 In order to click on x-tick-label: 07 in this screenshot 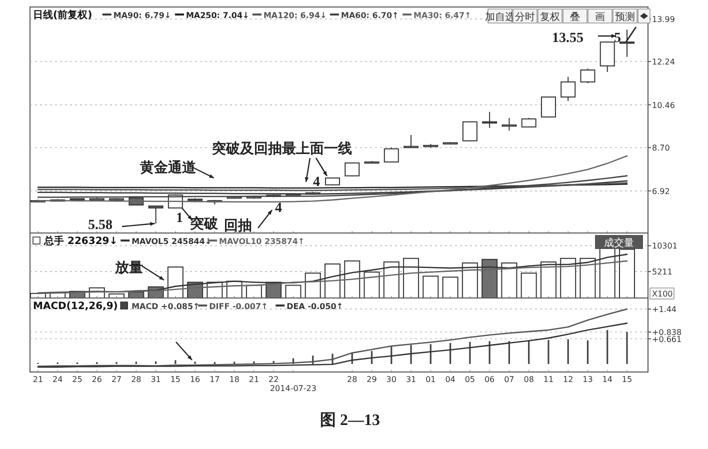, I will do `click(509, 379)`.